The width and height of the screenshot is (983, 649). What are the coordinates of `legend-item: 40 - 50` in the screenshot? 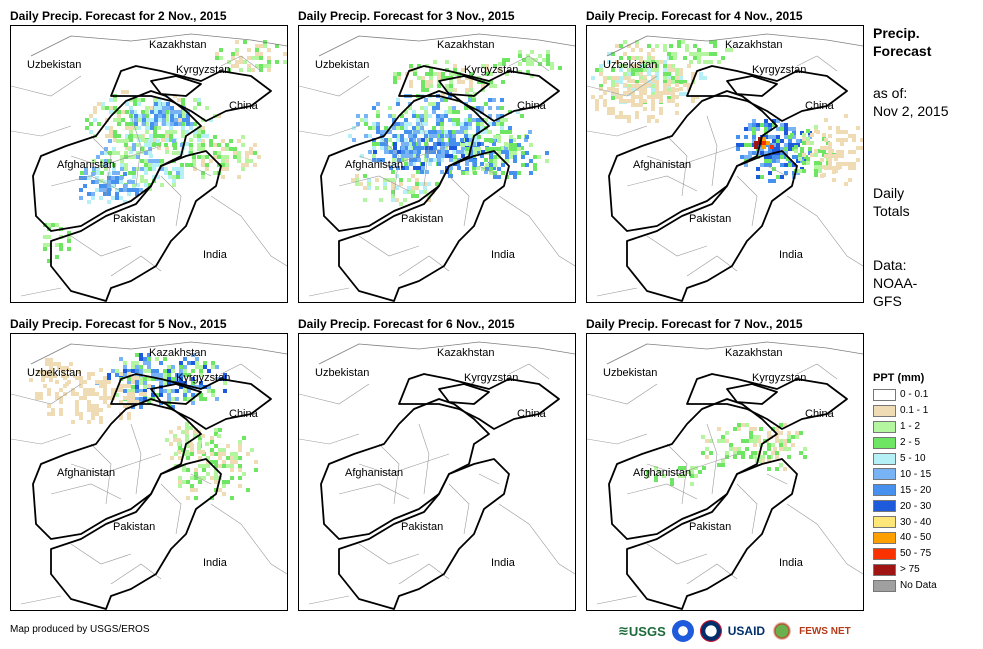 It's located at (905, 538).